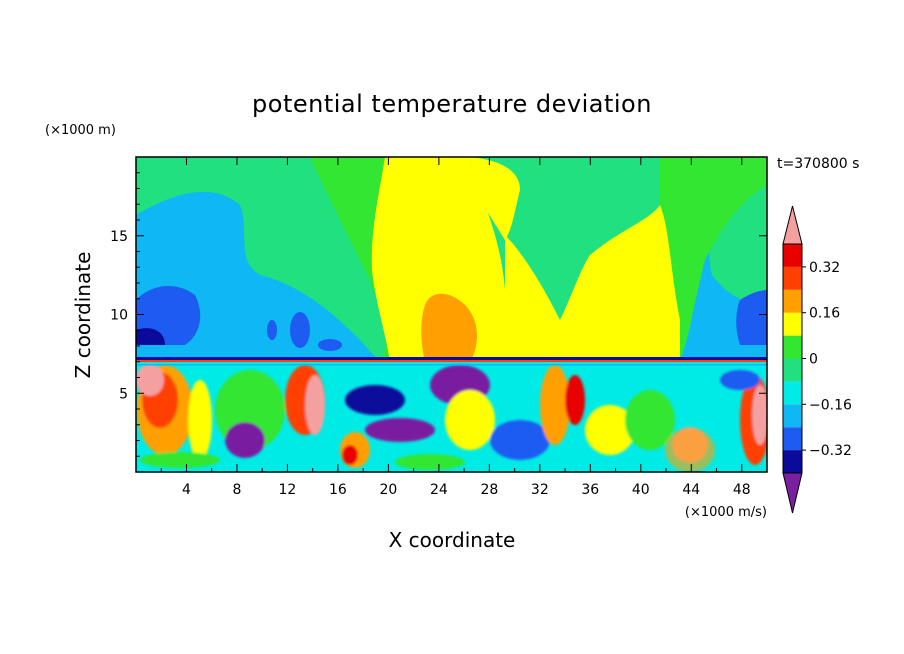 This screenshot has width=904, height=654. What do you see at coordinates (641, 490) in the screenshot?
I see `x-tick-label: 40` at bounding box center [641, 490].